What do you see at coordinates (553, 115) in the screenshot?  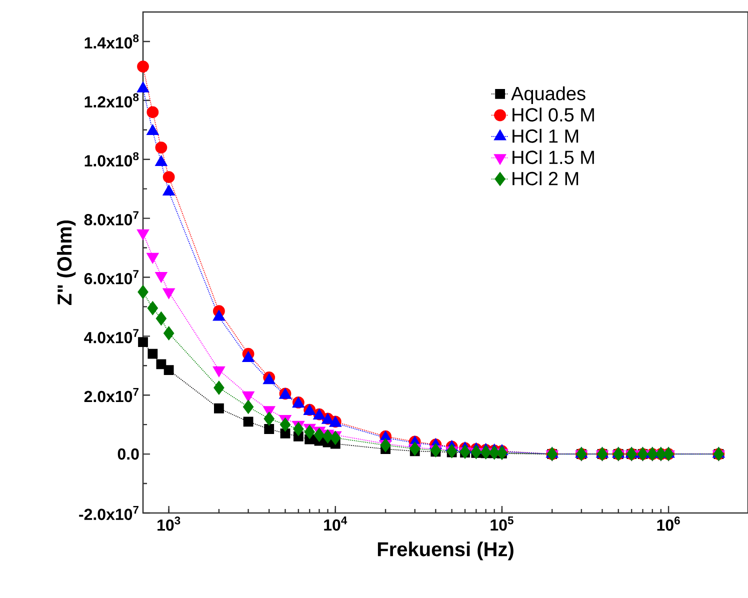 I see `legend-label: HCl 0.5 M` at bounding box center [553, 115].